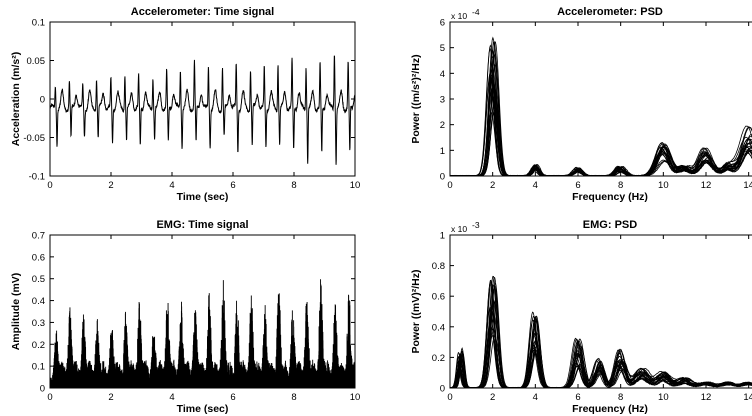 This screenshot has width=752, height=416. I want to click on acc-psd-ytick-label: 3, so click(442, 100).